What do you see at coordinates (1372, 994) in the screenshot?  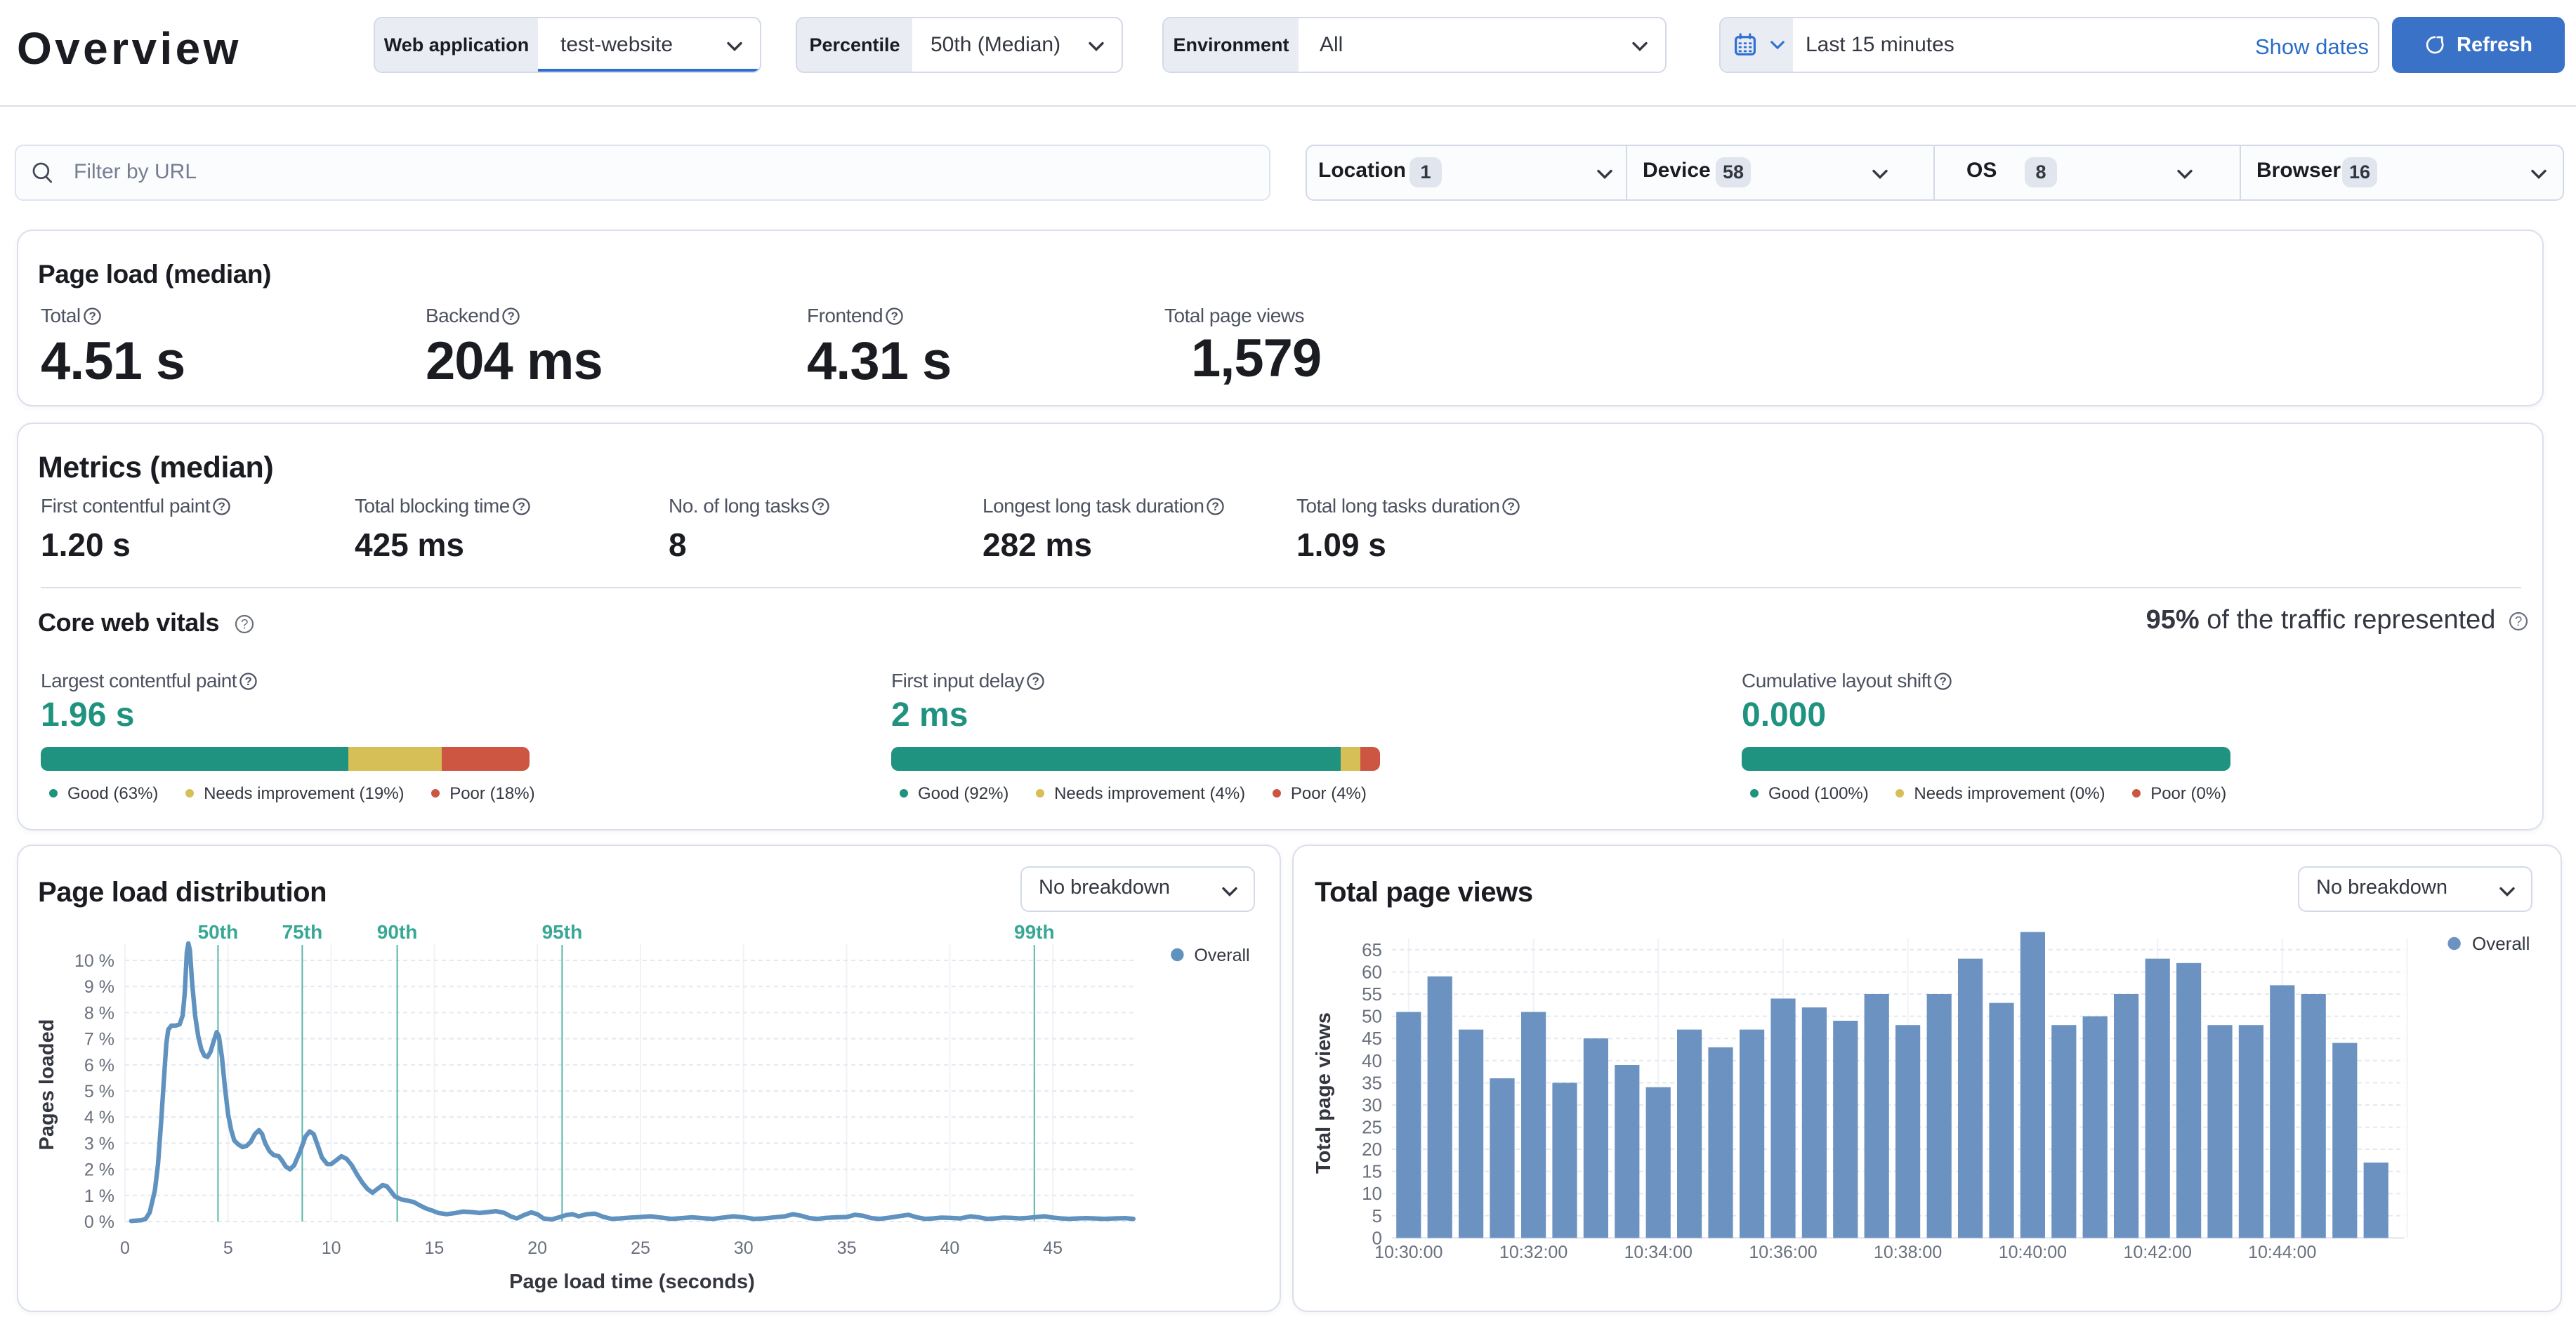 I see `svg-text: 55` at bounding box center [1372, 994].